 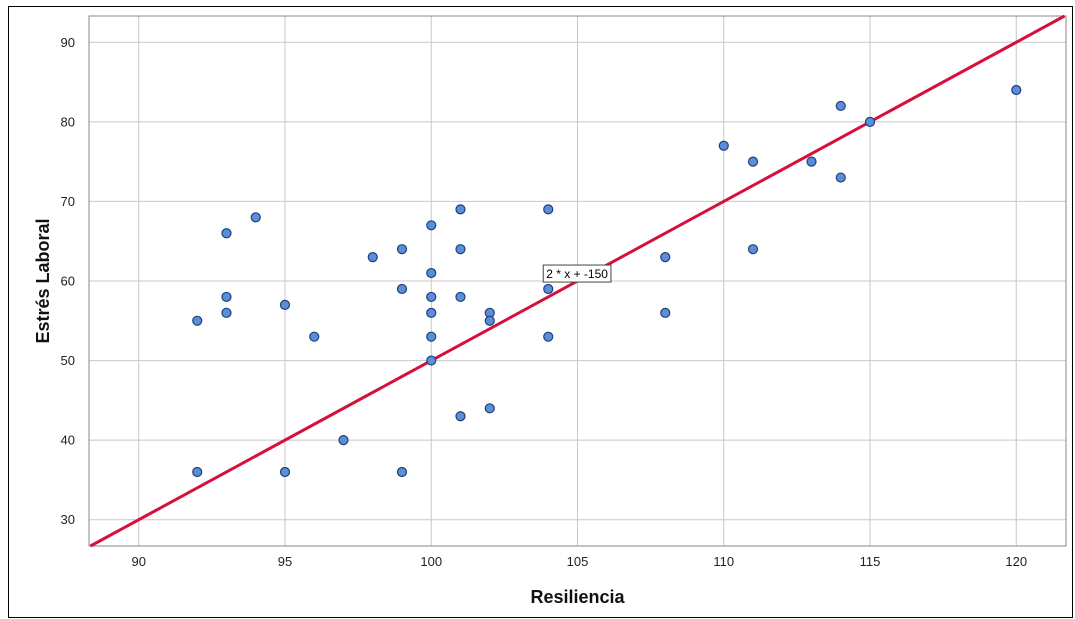 I want to click on x-tick-label: 115, so click(x=870, y=561).